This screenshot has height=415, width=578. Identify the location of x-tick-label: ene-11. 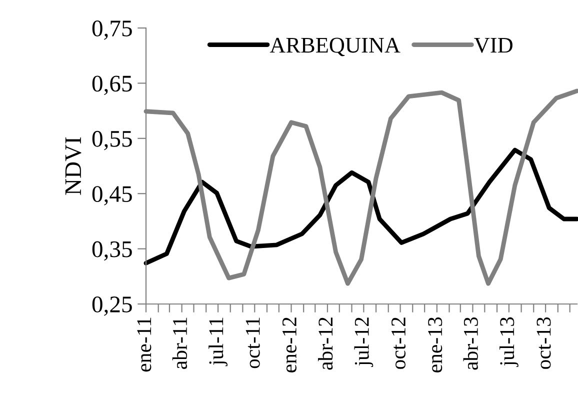
(144, 345).